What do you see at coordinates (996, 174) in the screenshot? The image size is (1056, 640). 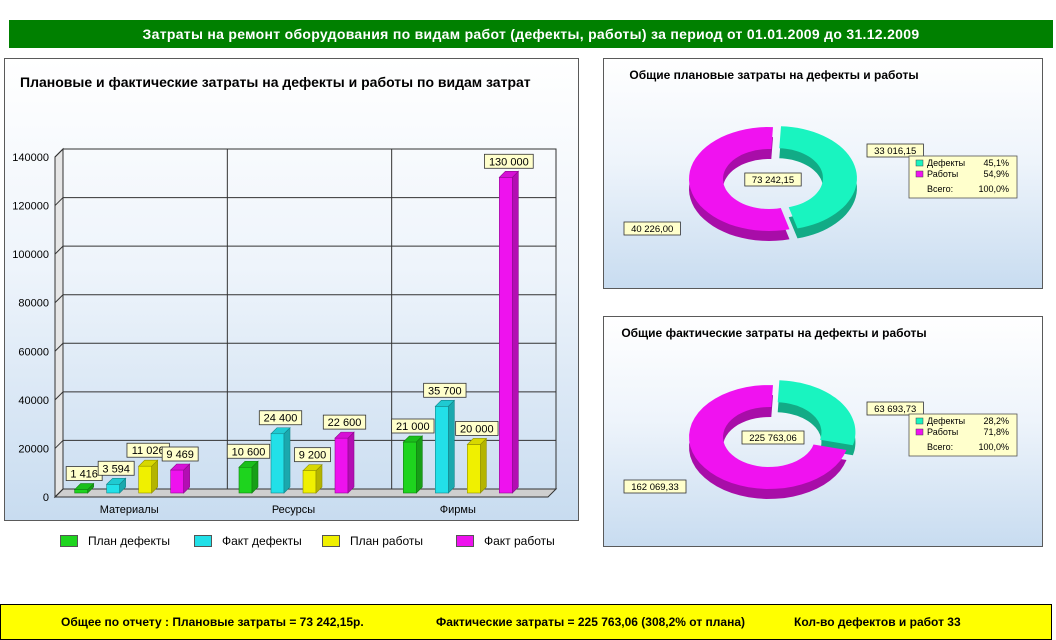 I see `legend-percent: 54,9%` at bounding box center [996, 174].